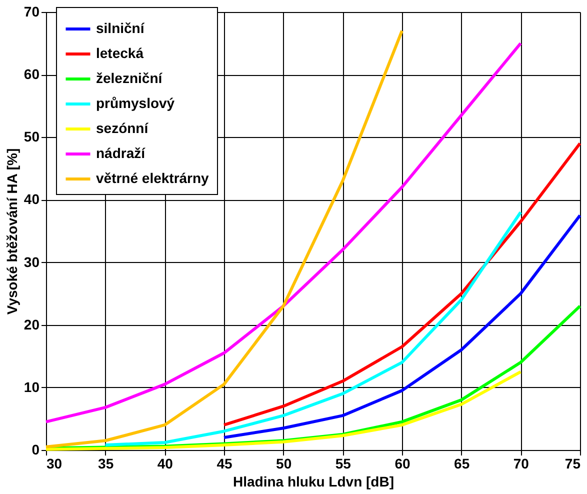 This screenshot has width=587, height=494. What do you see at coordinates (12, 231) in the screenshot?
I see `y-axis-title: Vysoké btěžování HA [%]` at bounding box center [12, 231].